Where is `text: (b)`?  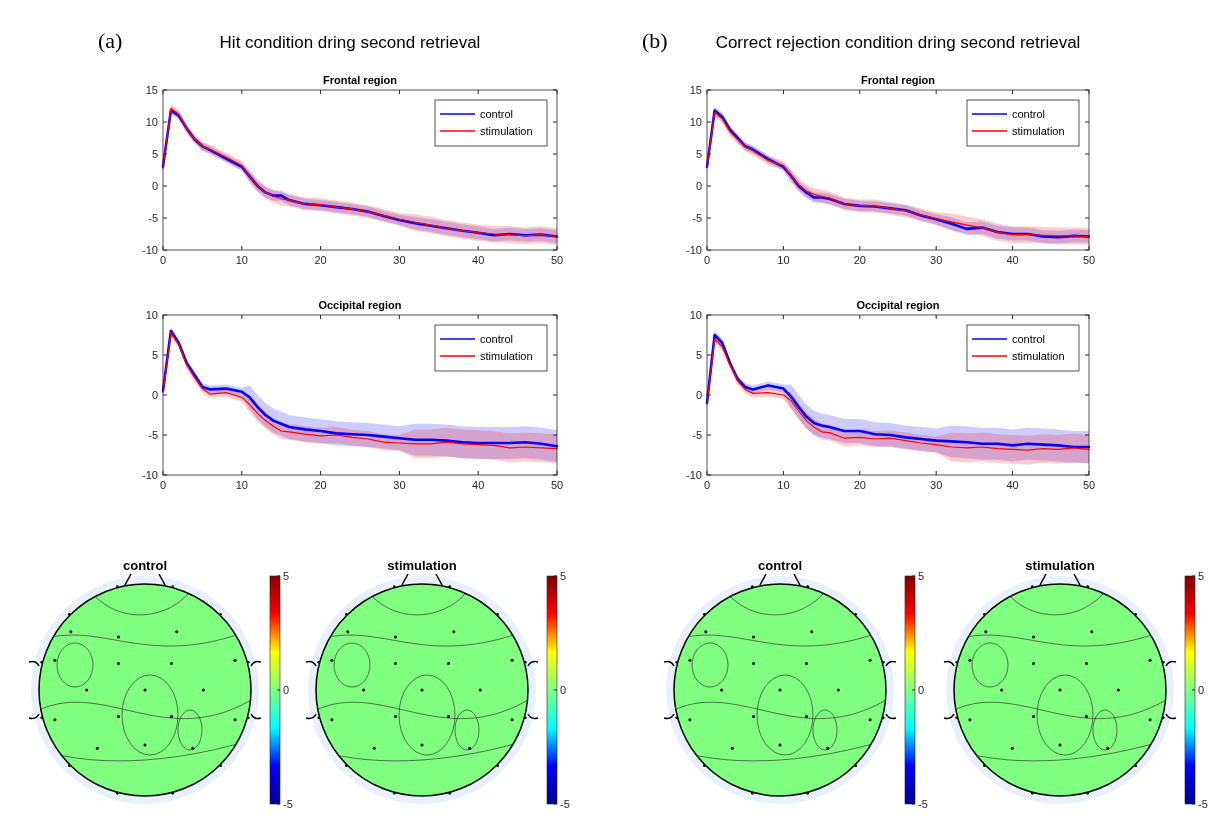 text: (b) is located at coordinates (655, 40).